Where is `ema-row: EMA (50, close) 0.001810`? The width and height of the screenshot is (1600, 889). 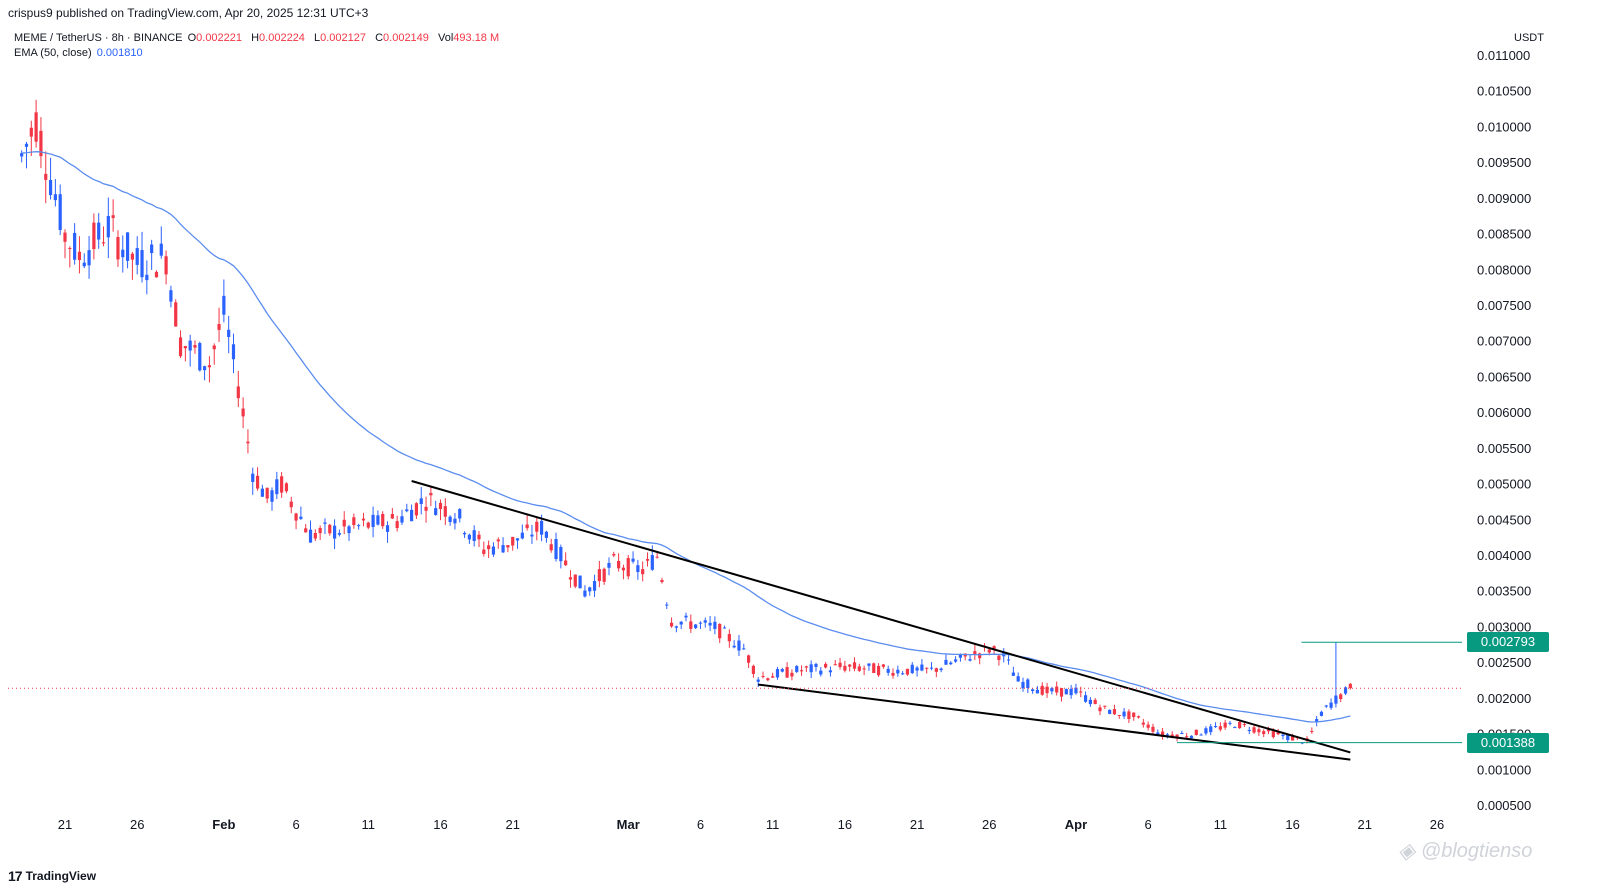
ema-row: EMA (50, close) 0.001810 is located at coordinates (259, 53).